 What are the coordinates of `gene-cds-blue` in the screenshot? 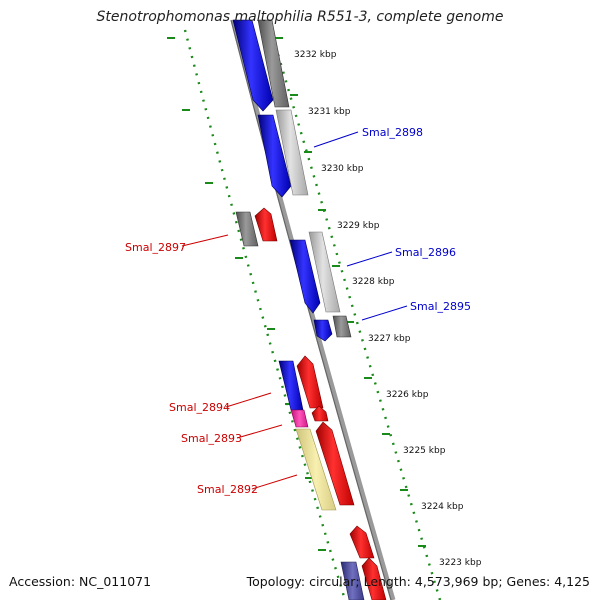 It's located at (253, 65).